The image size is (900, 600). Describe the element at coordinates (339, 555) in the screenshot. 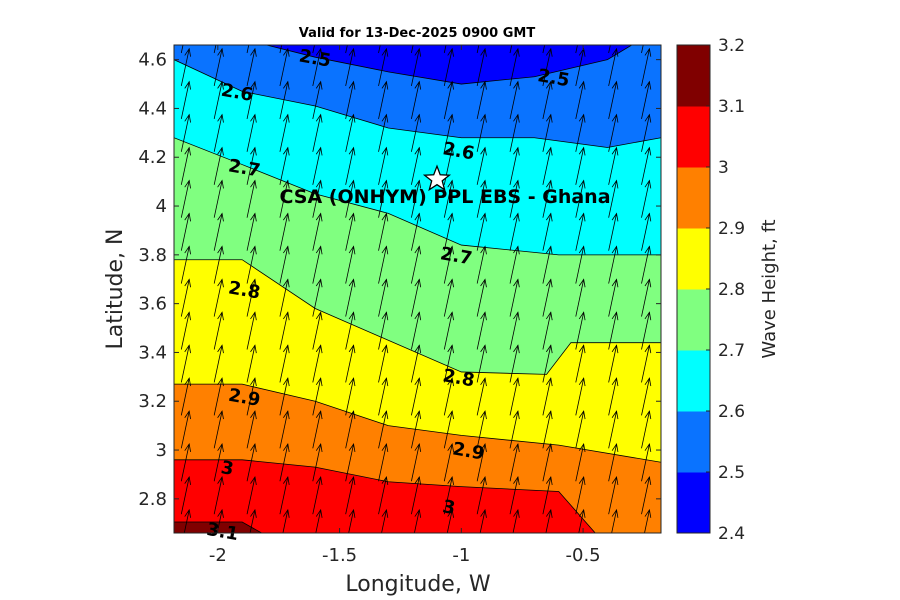

I see `x-tick-label: -1.5` at that location.